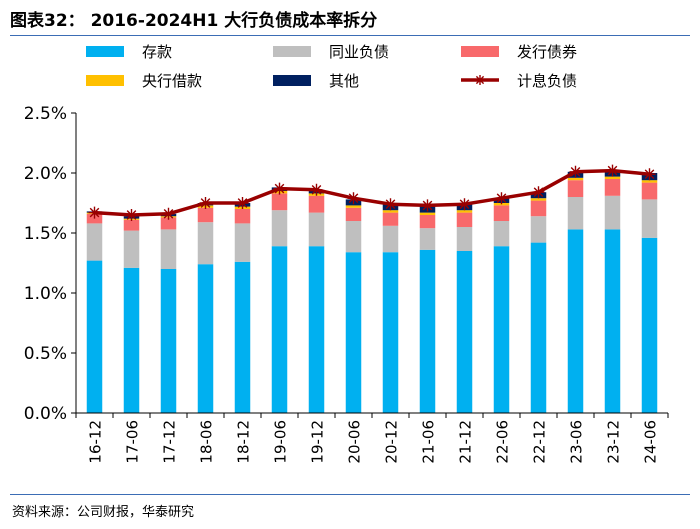 This screenshot has width=700, height=529. Describe the element at coordinates (350, 494) in the screenshot. I see `footer-divider` at that location.